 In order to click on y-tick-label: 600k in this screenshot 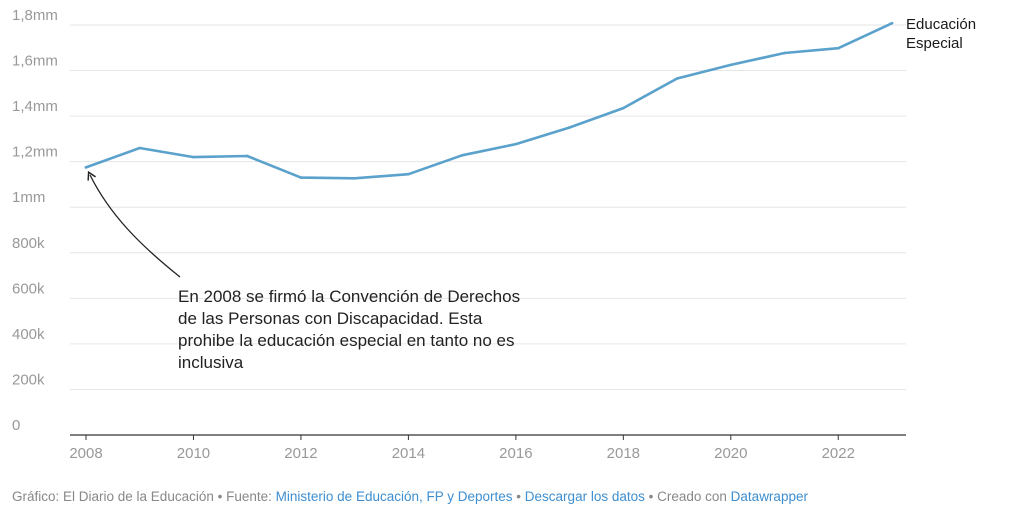, I will do `click(28, 288)`.